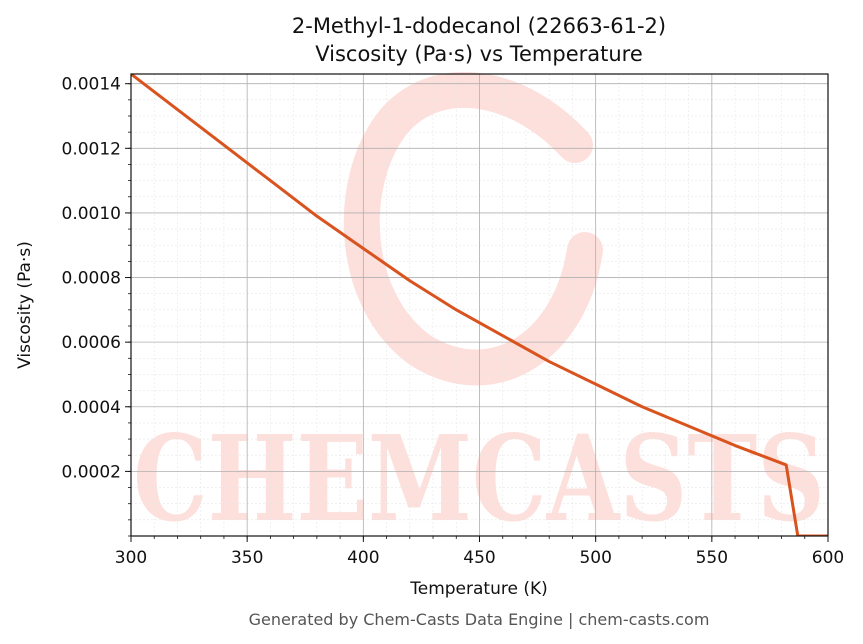 The width and height of the screenshot is (863, 644). I want to click on y-tick-label: 0.0004, so click(91, 408).